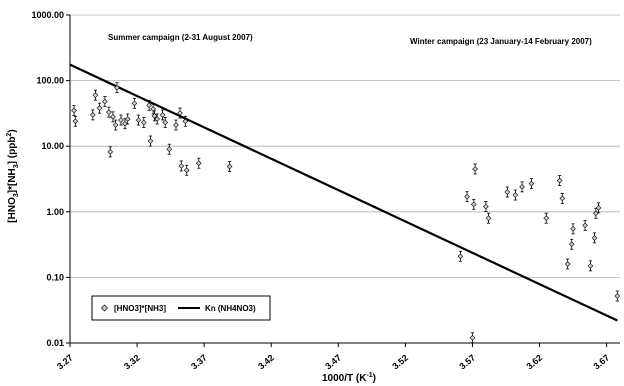  Describe the element at coordinates (55, 343) in the screenshot. I see `y-tick-label: 0.01` at that location.